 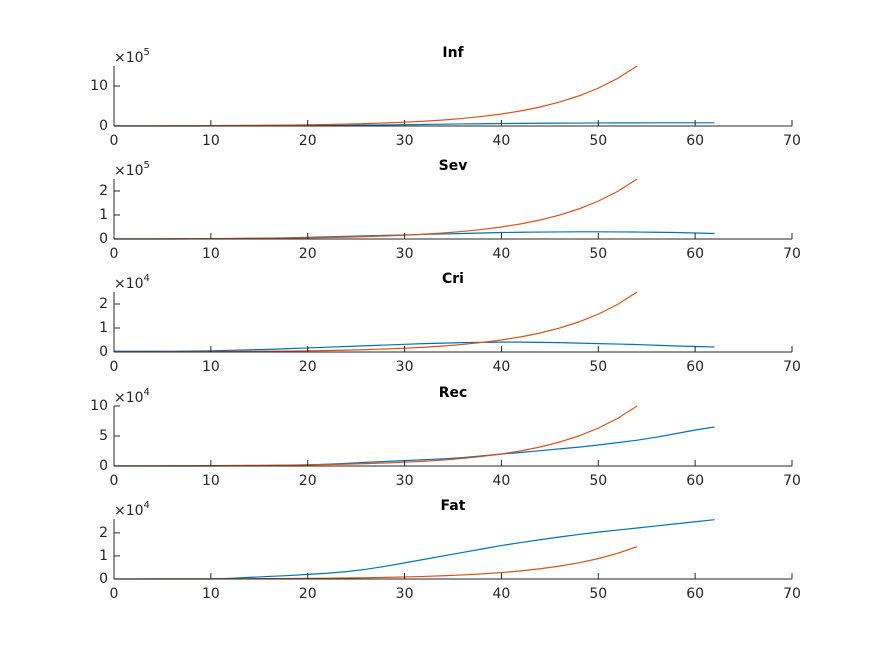 I want to click on subplot-title: Inf, so click(x=453, y=53).